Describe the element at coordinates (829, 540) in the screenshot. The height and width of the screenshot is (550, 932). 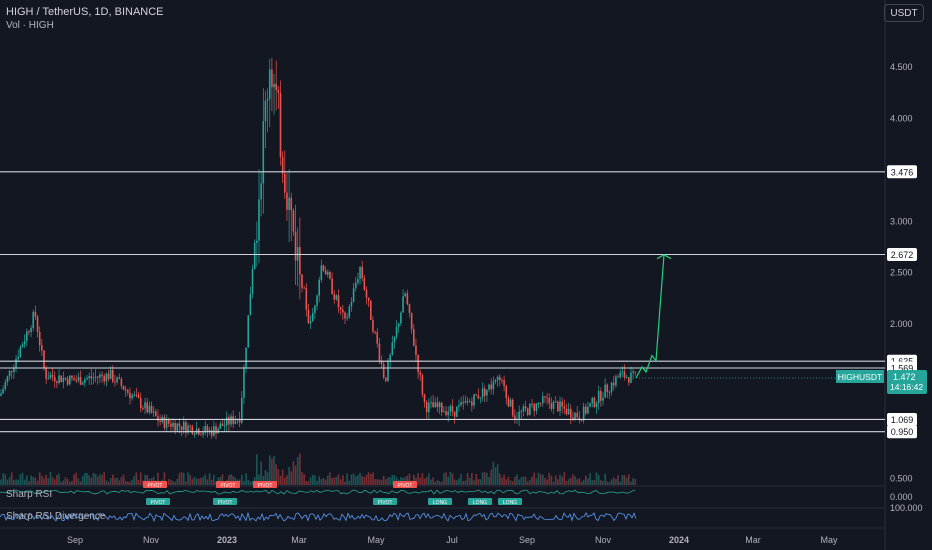
I see `x-tick-label: May` at that location.